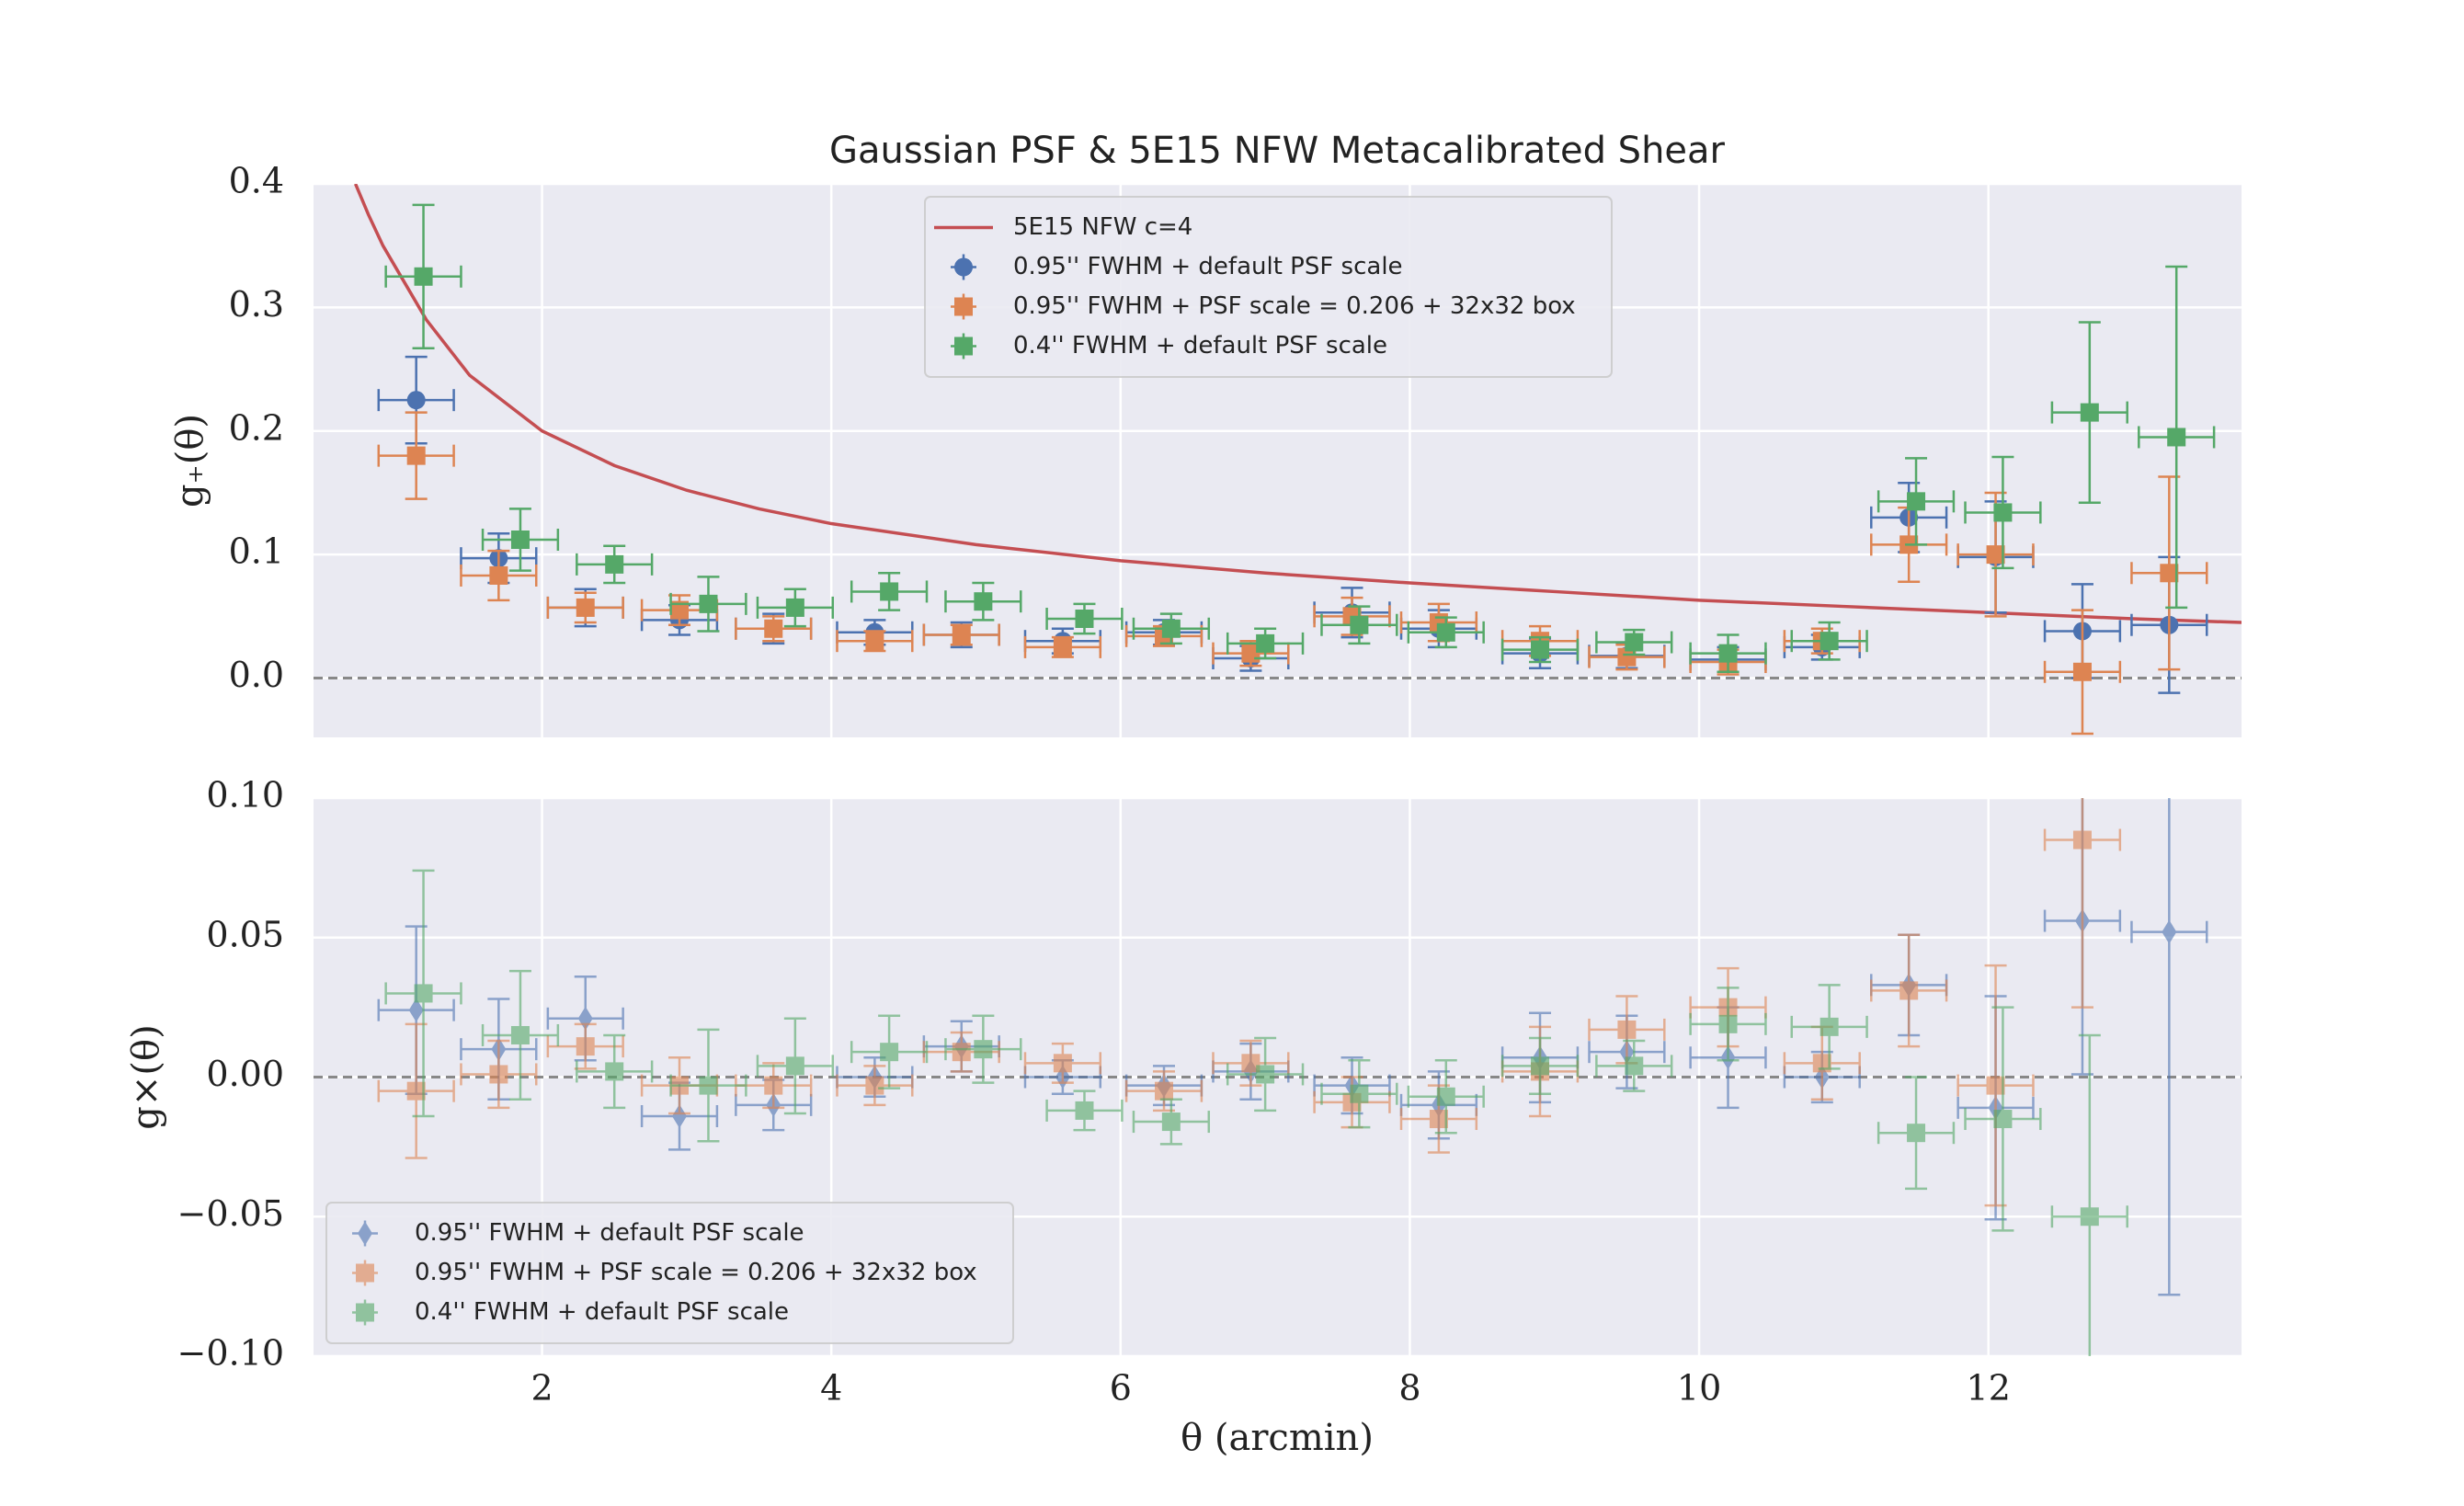  I want to click on y-tick-label: 0.1, so click(256, 551).